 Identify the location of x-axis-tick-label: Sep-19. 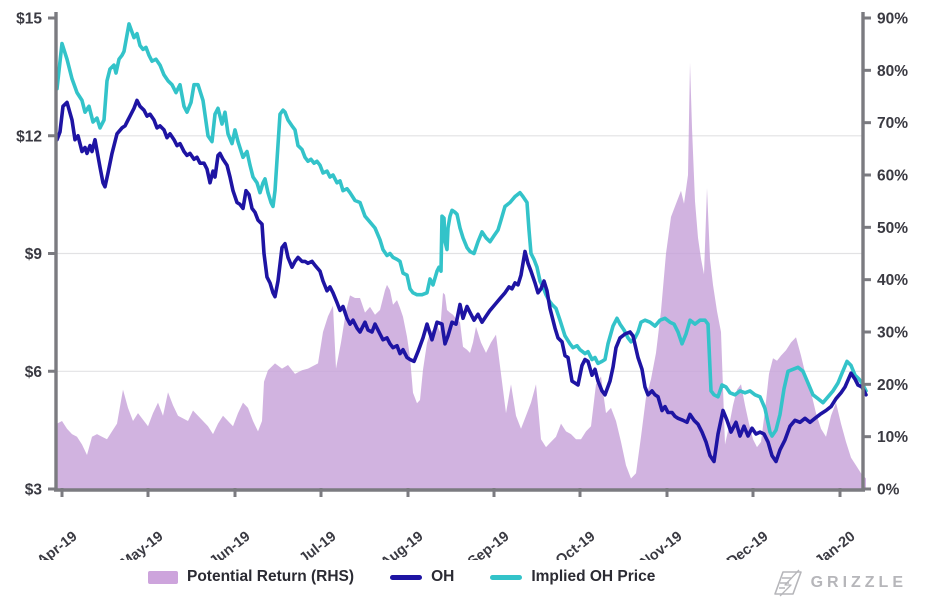
(488, 544).